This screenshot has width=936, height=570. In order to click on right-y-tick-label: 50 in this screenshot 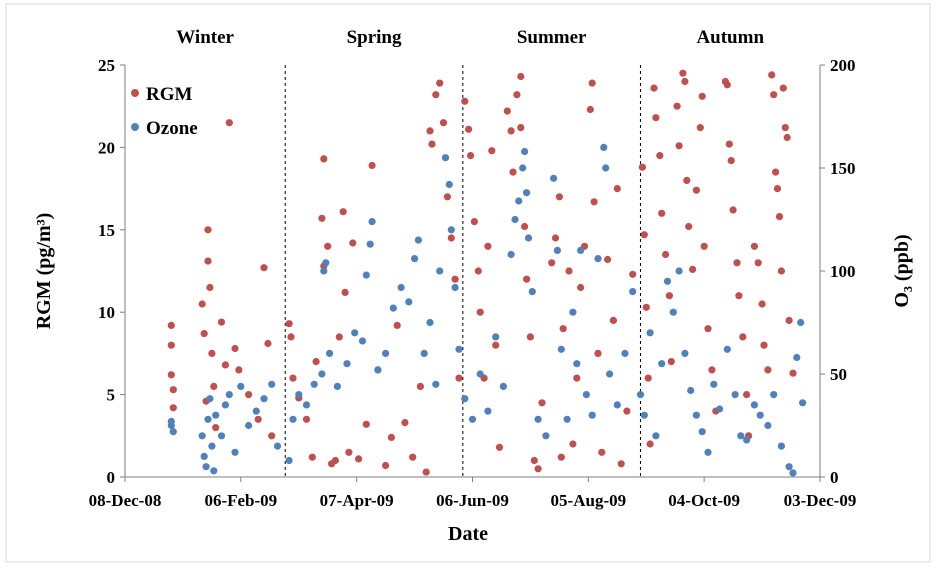, I will do `click(838, 374)`.